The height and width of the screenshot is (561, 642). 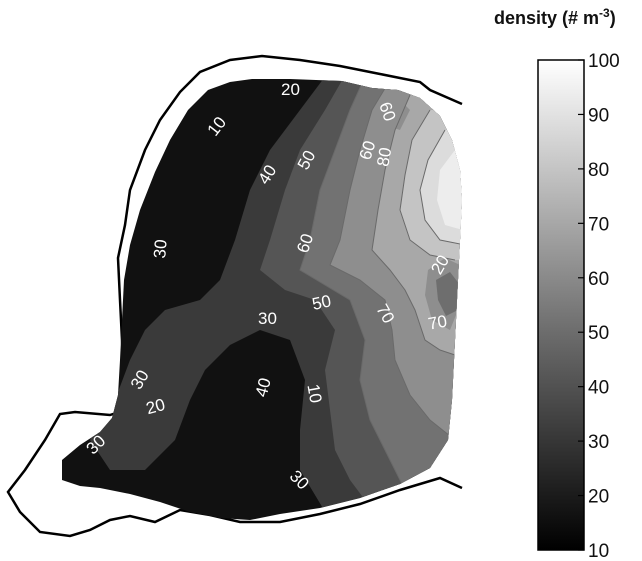 What do you see at coordinates (561, 305) in the screenshot?
I see `colorbar-gradient` at bounding box center [561, 305].